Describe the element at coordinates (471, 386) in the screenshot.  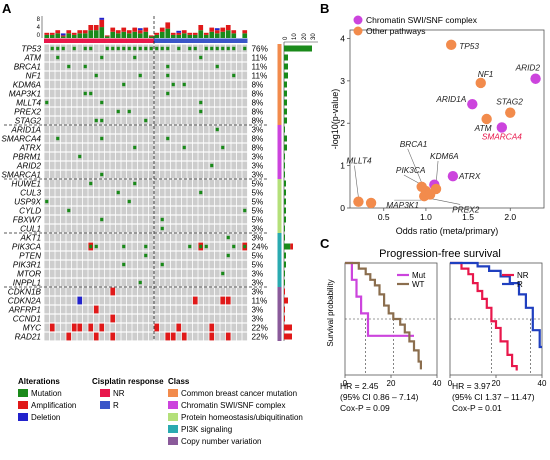
I see `stat-hr: HR = 3.97` at that location.